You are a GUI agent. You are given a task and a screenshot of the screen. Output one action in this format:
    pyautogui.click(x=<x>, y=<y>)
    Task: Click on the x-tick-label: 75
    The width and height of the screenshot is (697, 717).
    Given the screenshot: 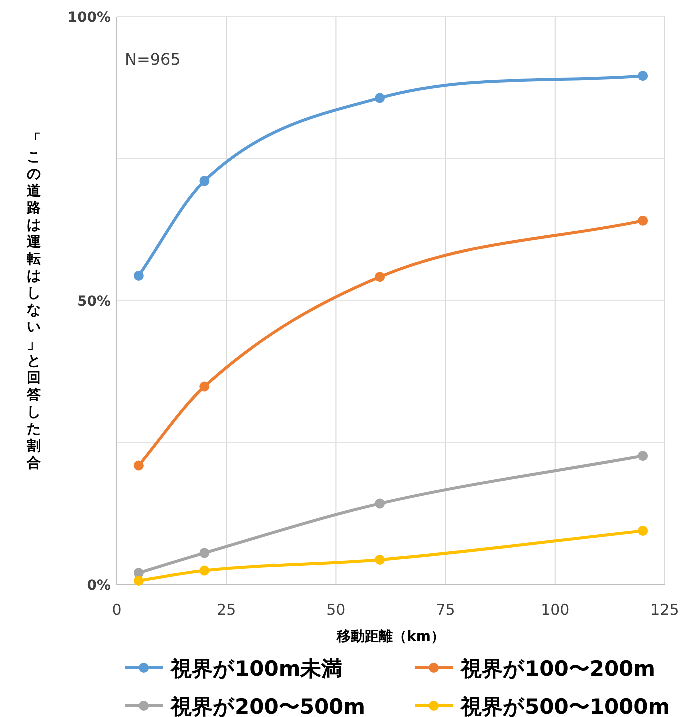 What is the action you would take?
    pyautogui.click(x=446, y=610)
    